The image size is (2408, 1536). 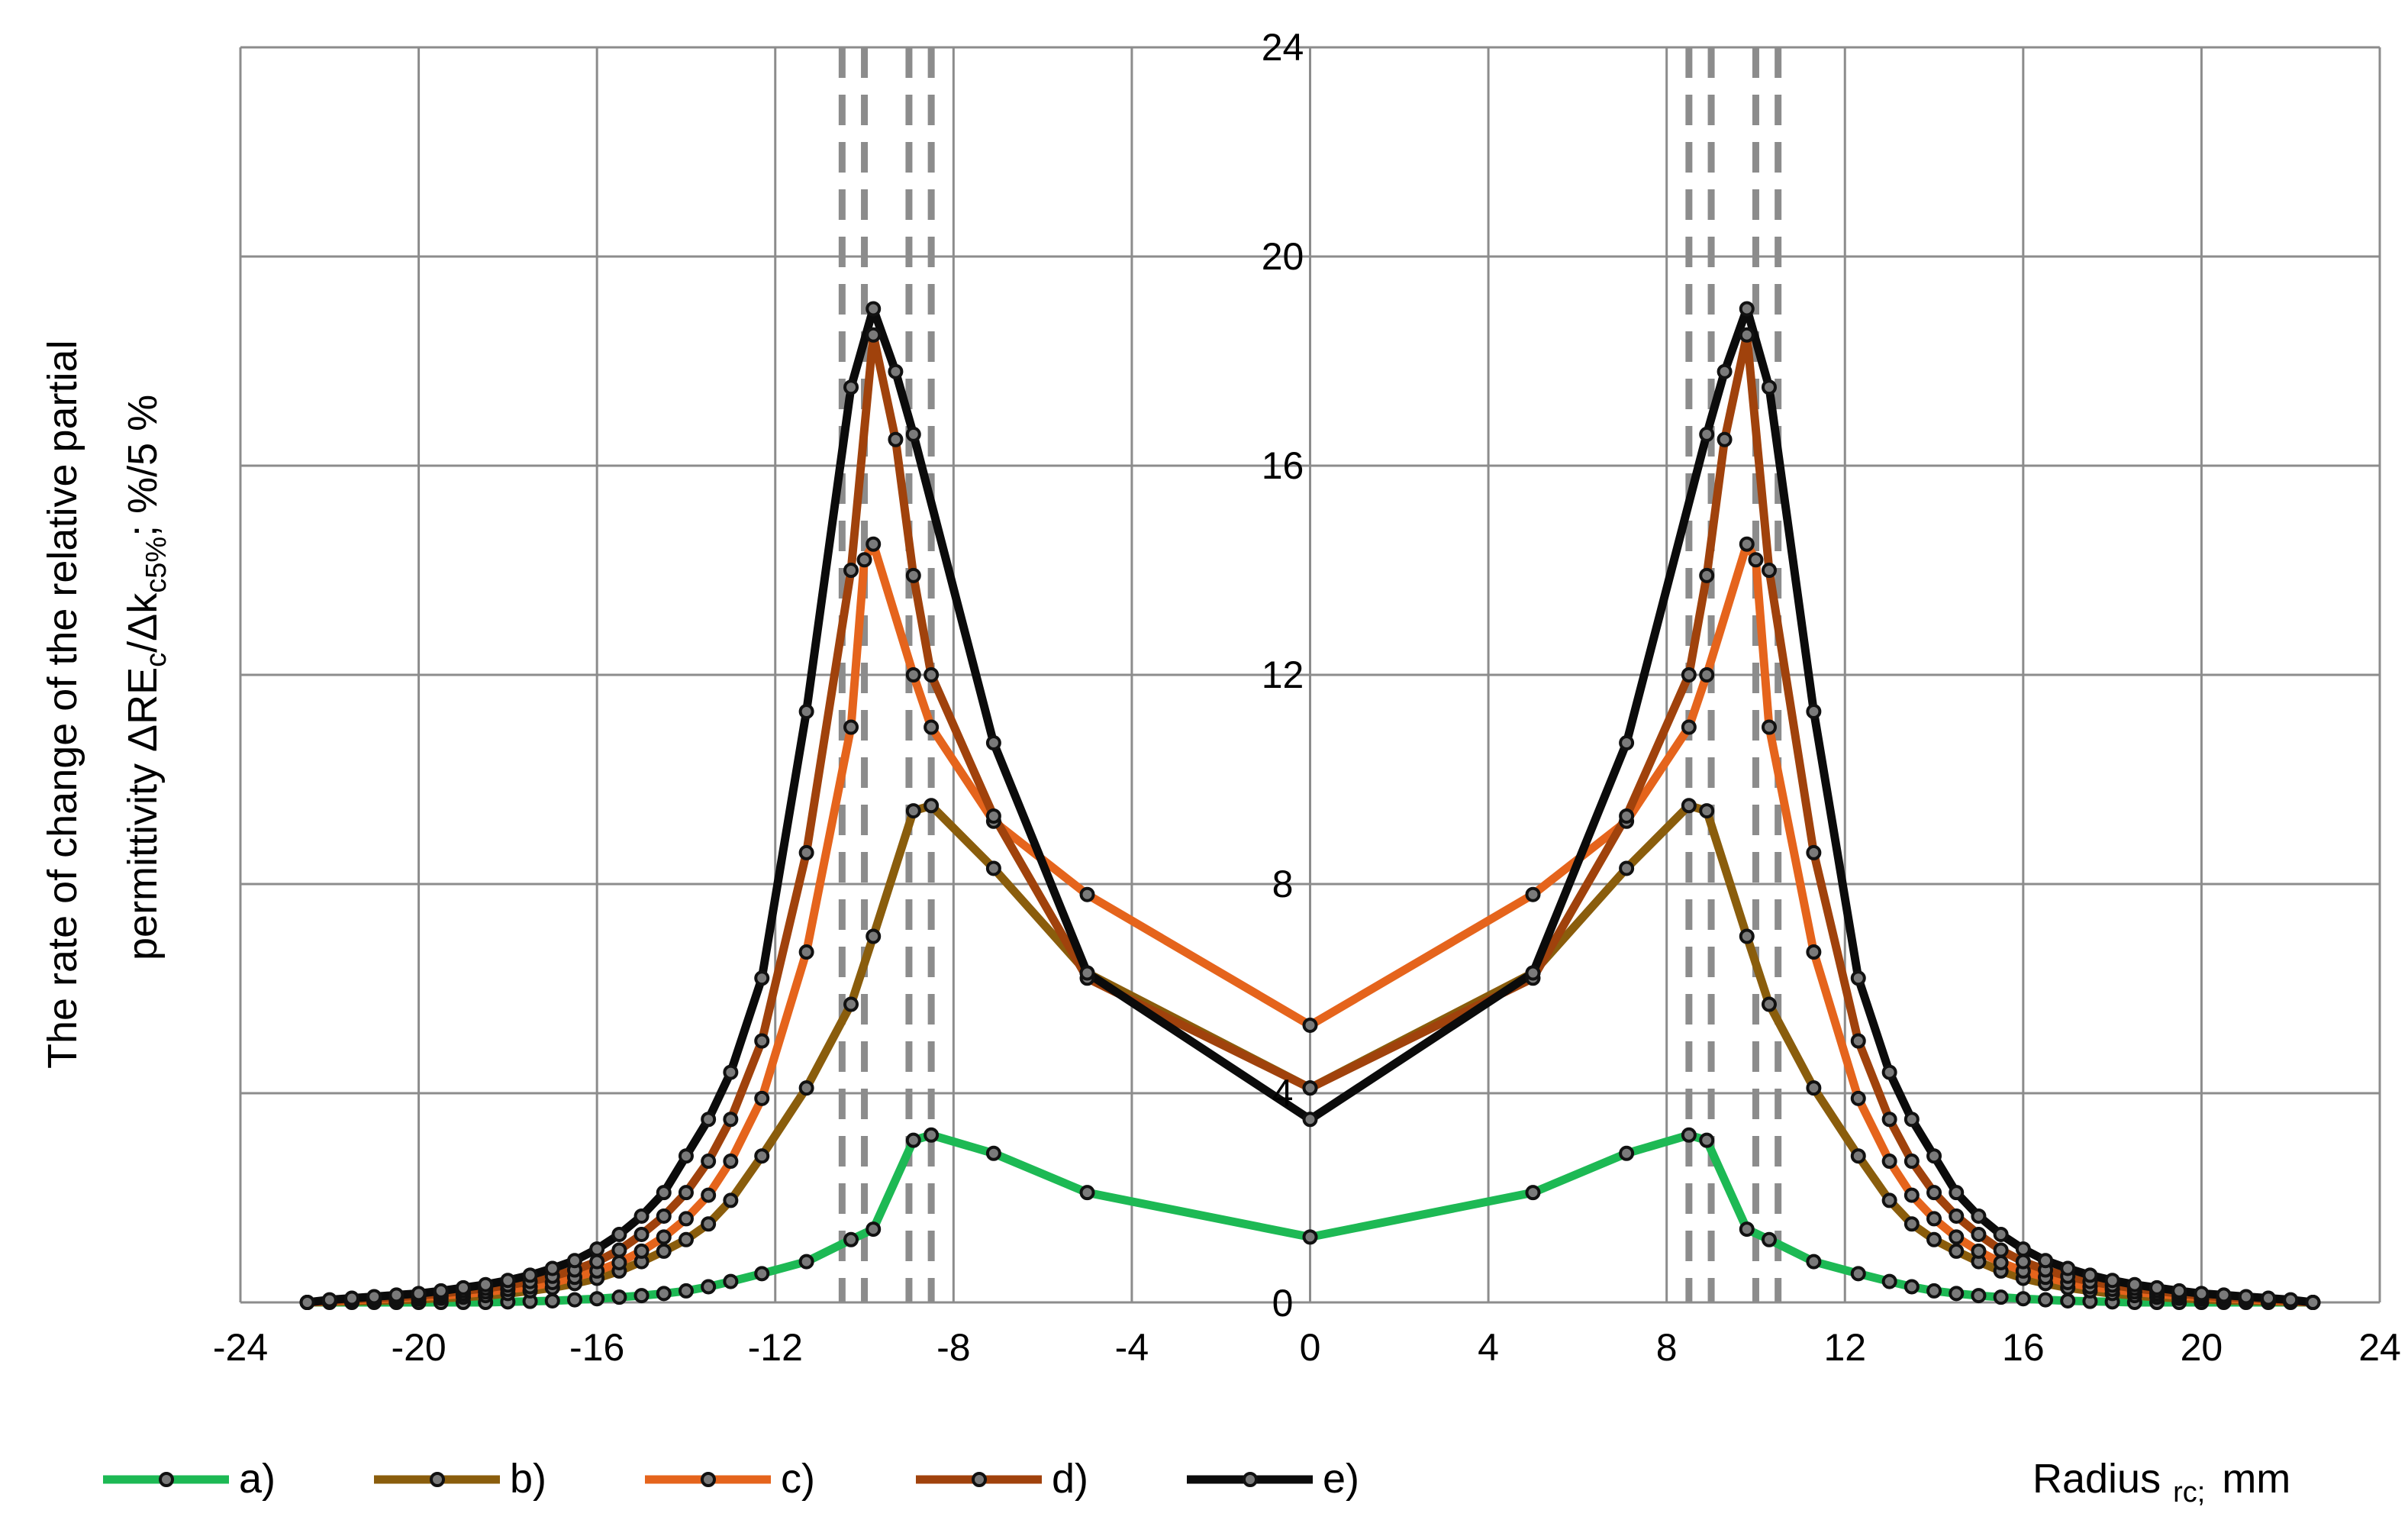 I want to click on x-tick-label-11: 20, so click(x=2202, y=1347).